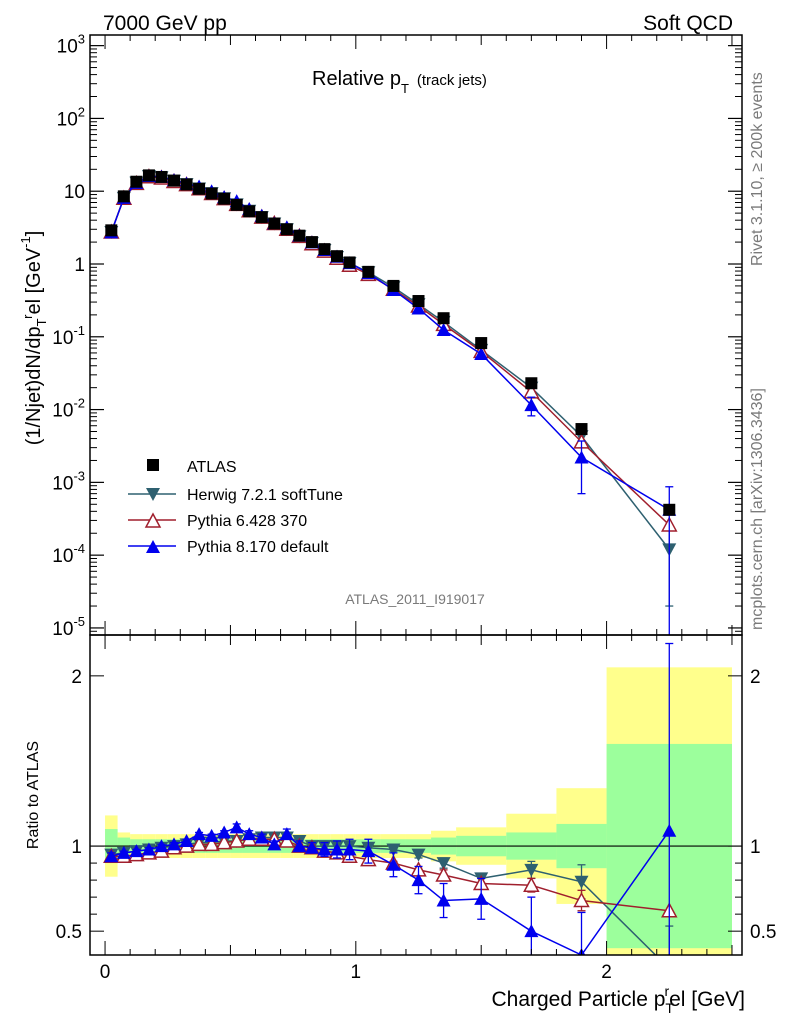 The height and width of the screenshot is (1024, 786). What do you see at coordinates (258, 547) in the screenshot?
I see `legend-label-pythia8: Pythia 8.170 default` at bounding box center [258, 547].